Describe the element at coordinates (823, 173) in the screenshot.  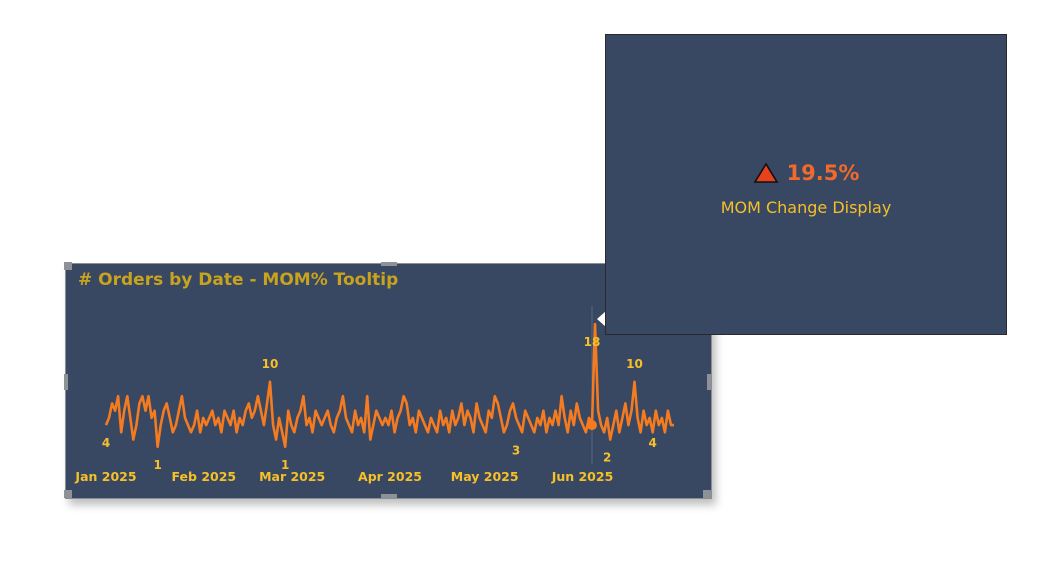
I see `kpi-value: 19.5%` at that location.